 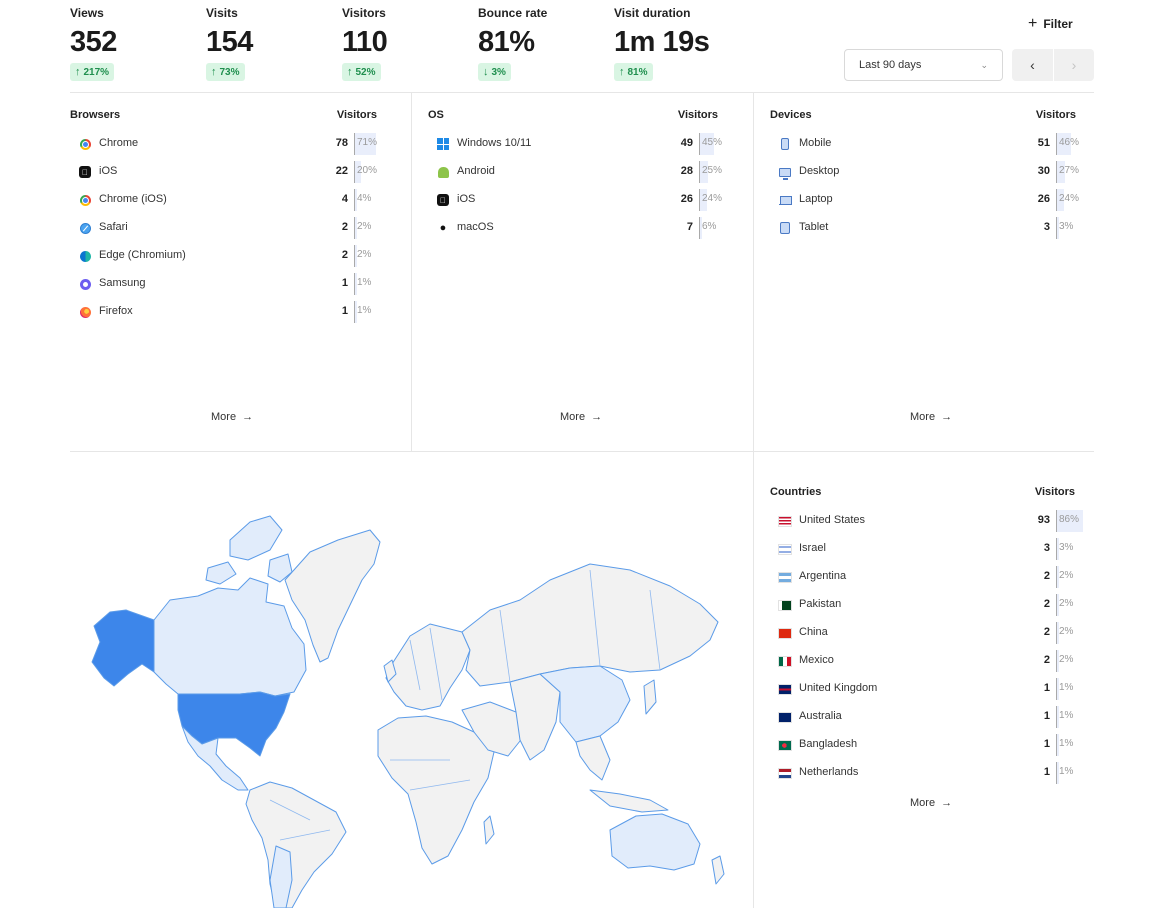 I want to click on list-item: United Kingdom 1 1%, so click(x=928, y=689).